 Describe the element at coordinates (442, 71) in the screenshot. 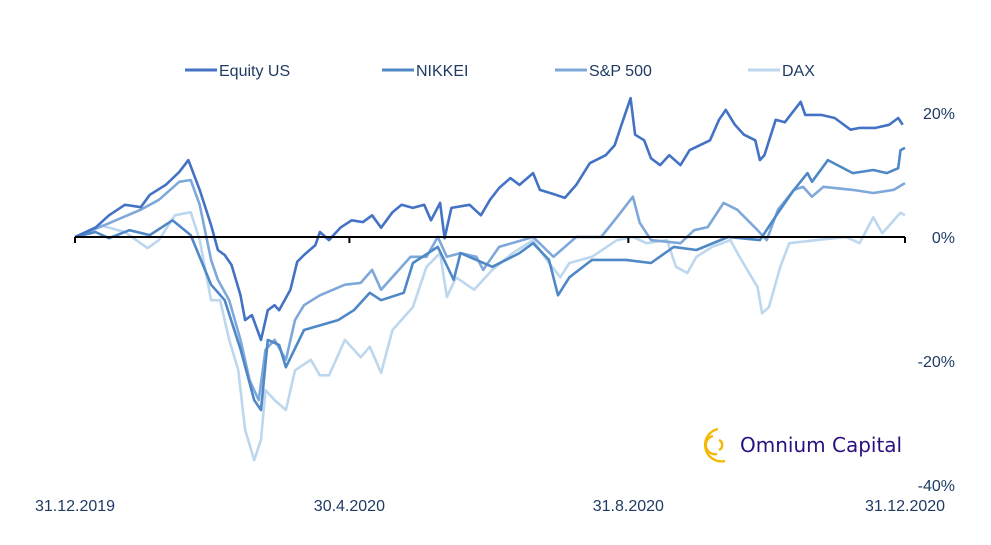

I see `legend-label: NIKKEI` at that location.